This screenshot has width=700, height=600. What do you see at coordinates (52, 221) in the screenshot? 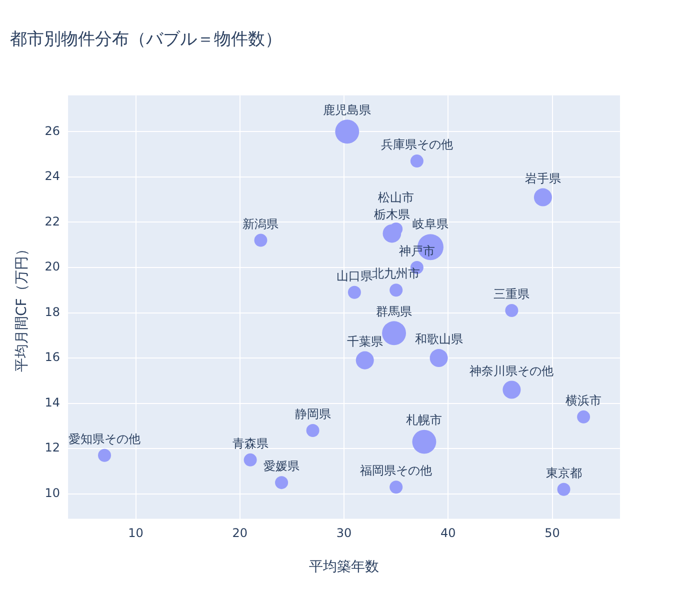
I see `y-tick-label: 22` at bounding box center [52, 221].